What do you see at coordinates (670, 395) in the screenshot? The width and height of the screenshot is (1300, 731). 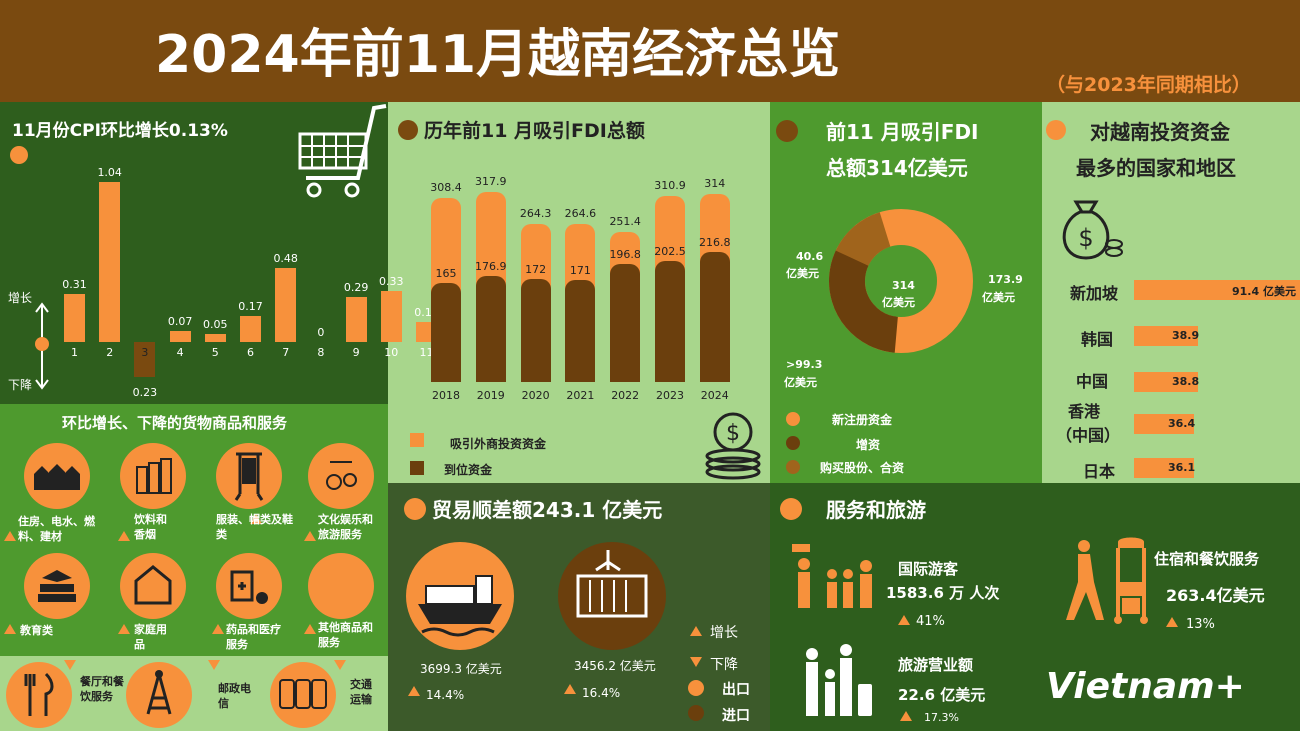 I see `fdi-year-label: 2023` at bounding box center [670, 395].